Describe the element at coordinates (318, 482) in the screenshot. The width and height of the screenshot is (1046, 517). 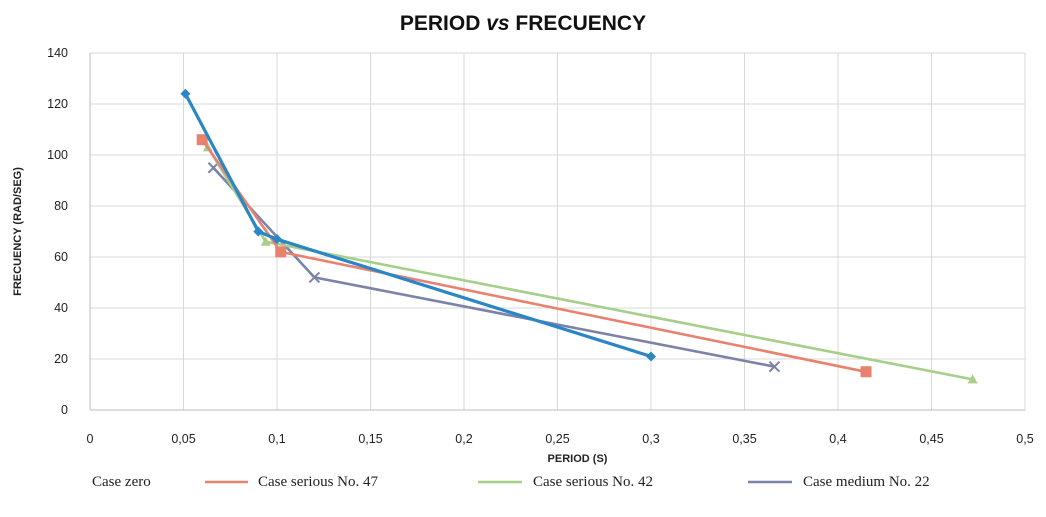
I see `legend-label: Case serious No. 47` at that location.